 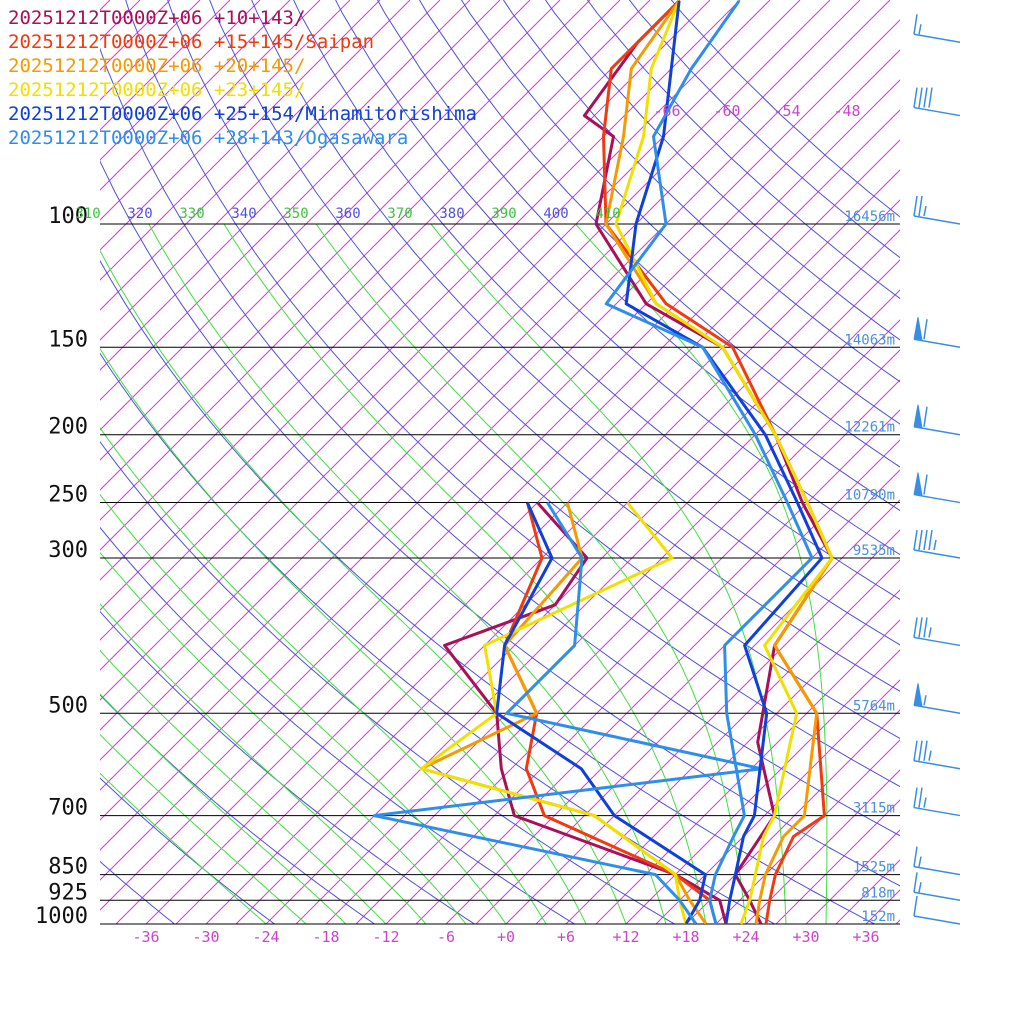 What do you see at coordinates (446, 937) in the screenshot?
I see `temperature-tick-label: -6` at bounding box center [446, 937].